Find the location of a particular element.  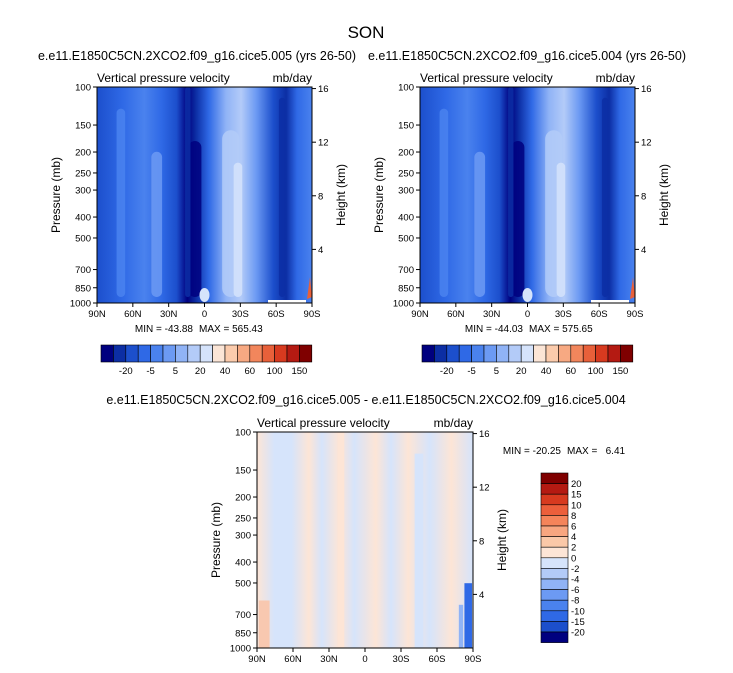

max-label: MAX = 565.43 is located at coordinates (231, 329).